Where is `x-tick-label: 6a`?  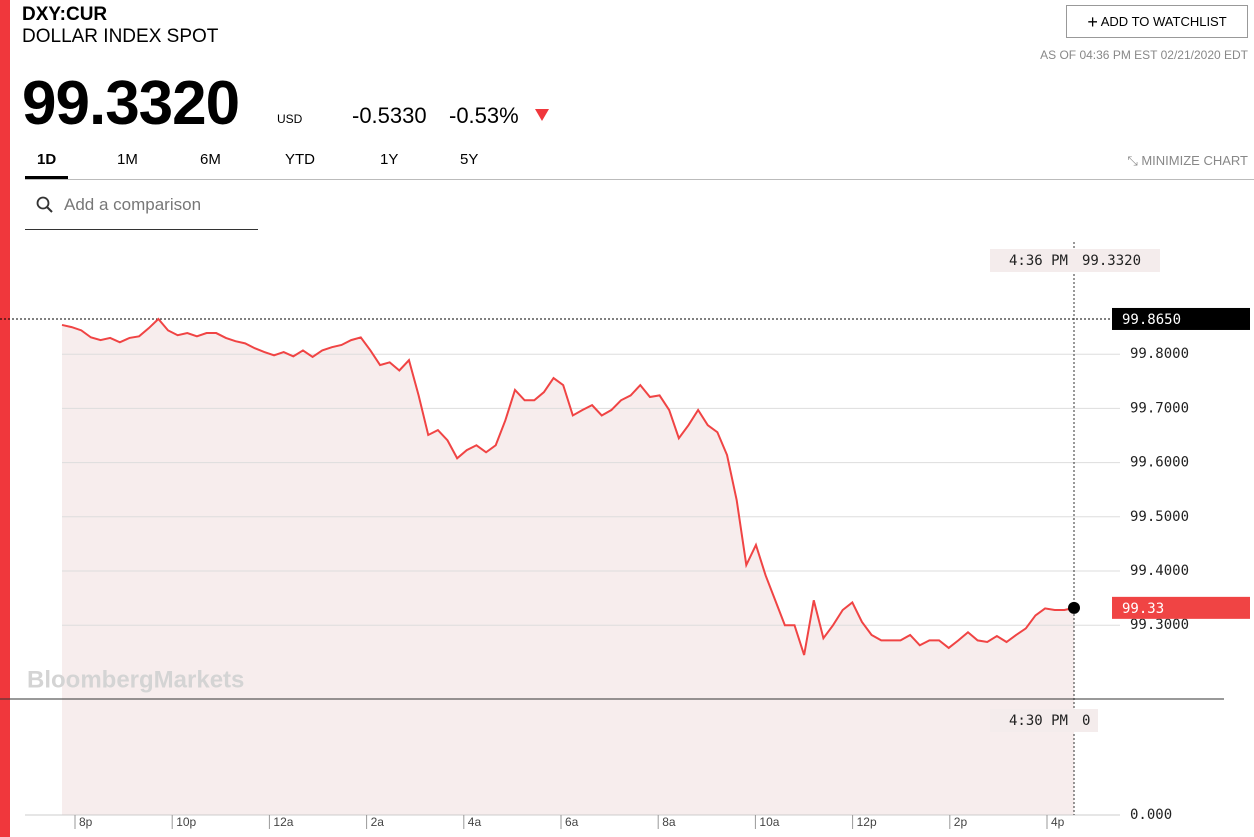
x-tick-label: 6a is located at coordinates (572, 822).